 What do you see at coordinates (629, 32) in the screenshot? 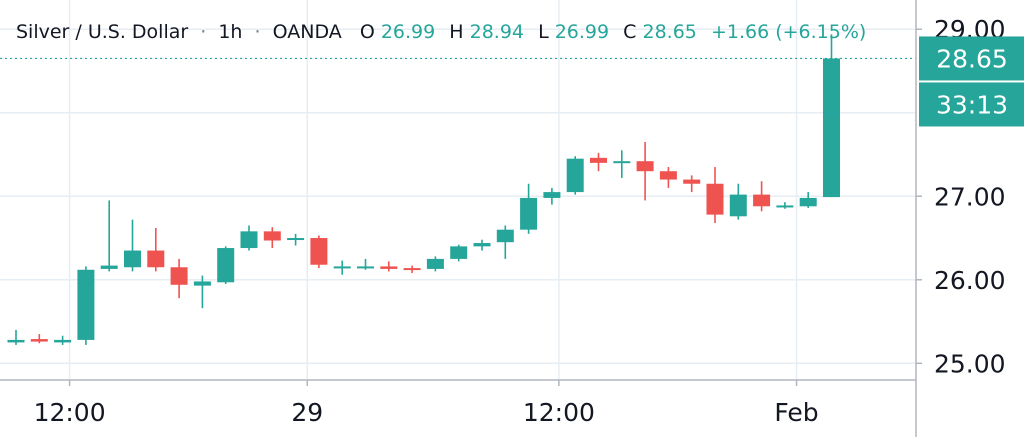
I see `close-label: C` at bounding box center [629, 32].